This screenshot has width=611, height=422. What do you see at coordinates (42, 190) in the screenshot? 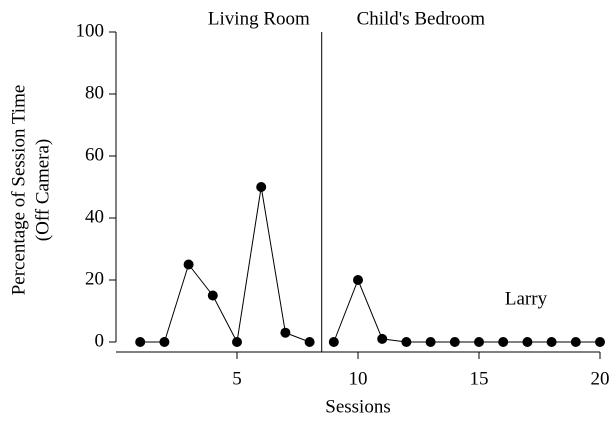
I see `y-axis-label: (Off Camera)` at bounding box center [42, 190].